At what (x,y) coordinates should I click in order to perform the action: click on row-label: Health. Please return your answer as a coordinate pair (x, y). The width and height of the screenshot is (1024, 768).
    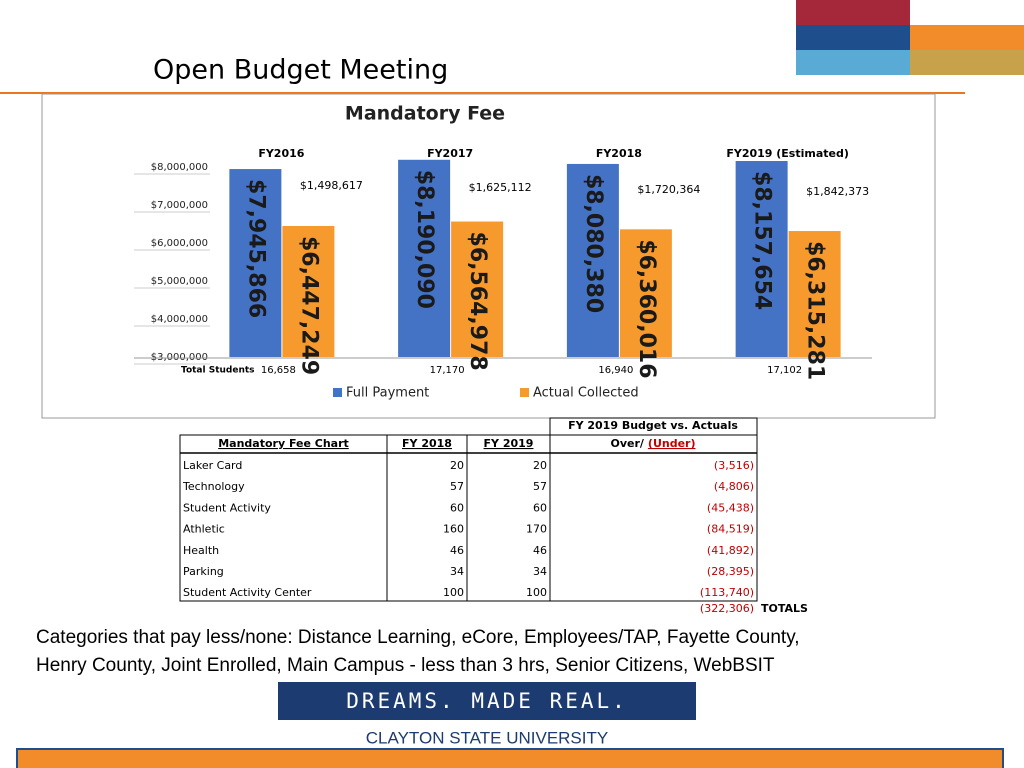
    Looking at the image, I should click on (201, 550).